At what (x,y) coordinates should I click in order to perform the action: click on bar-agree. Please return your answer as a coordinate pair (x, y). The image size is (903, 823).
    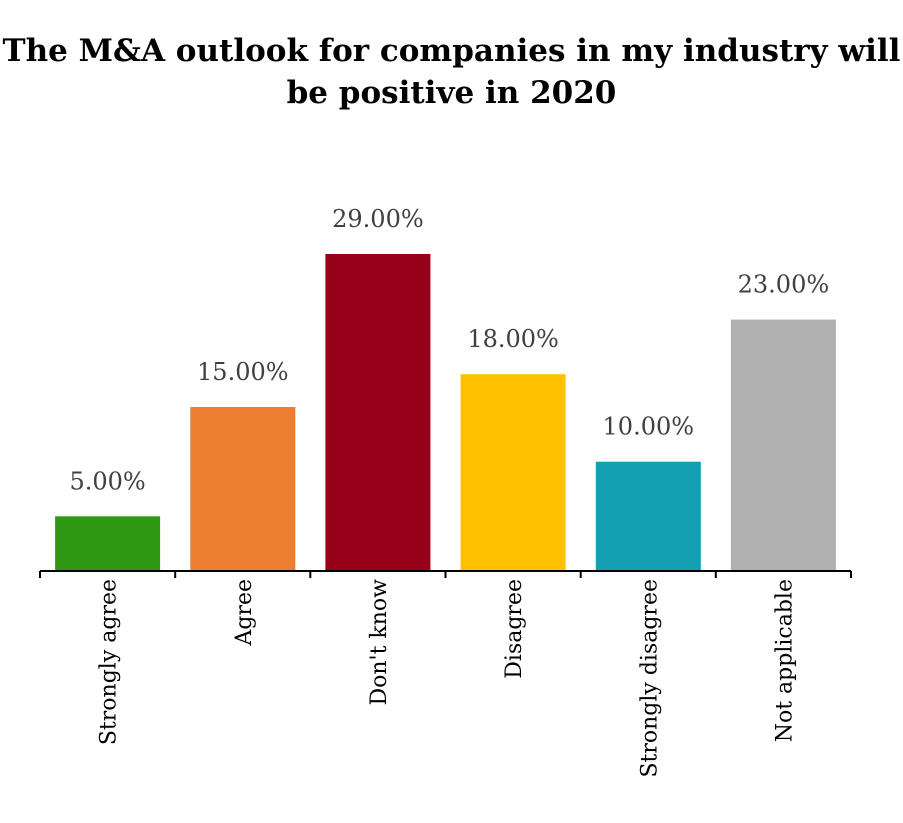
    Looking at the image, I should click on (243, 489).